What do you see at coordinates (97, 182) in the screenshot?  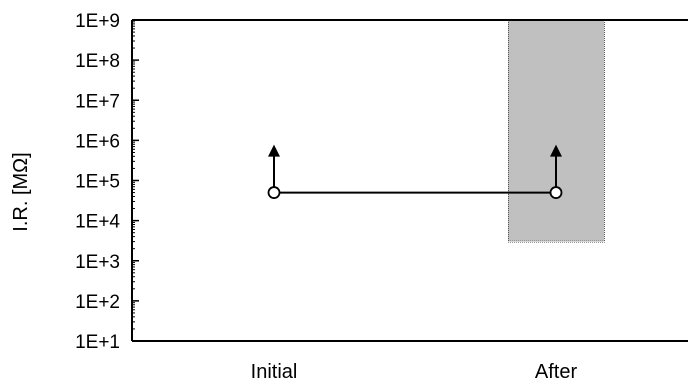 I see `y-tick-label: 1E+5` at bounding box center [97, 182].